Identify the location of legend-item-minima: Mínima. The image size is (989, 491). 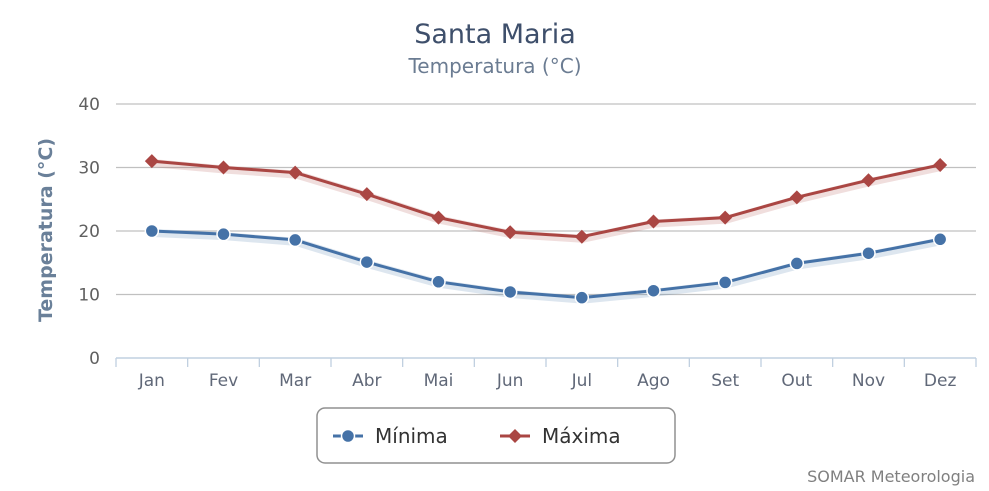
(390, 436).